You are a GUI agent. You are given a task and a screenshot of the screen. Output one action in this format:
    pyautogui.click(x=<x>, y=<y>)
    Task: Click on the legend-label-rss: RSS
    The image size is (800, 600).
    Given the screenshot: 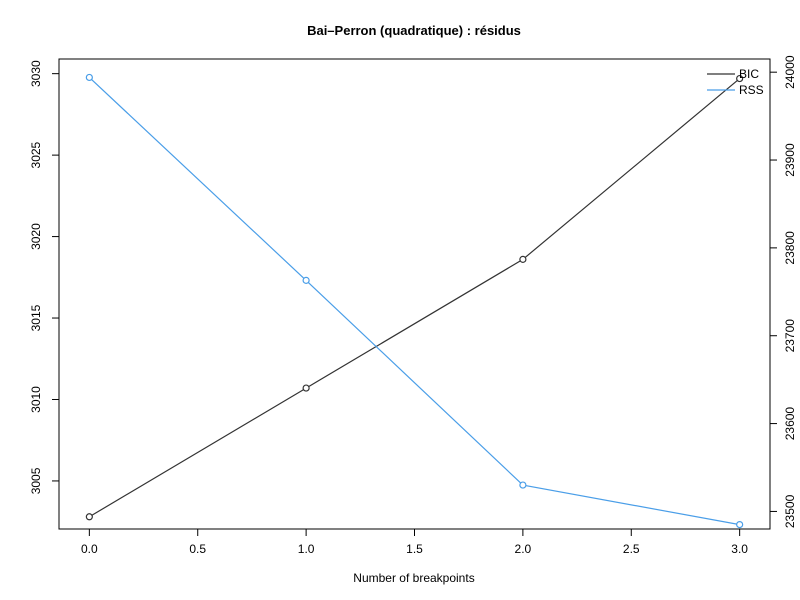 What is the action you would take?
    pyautogui.click(x=751, y=90)
    